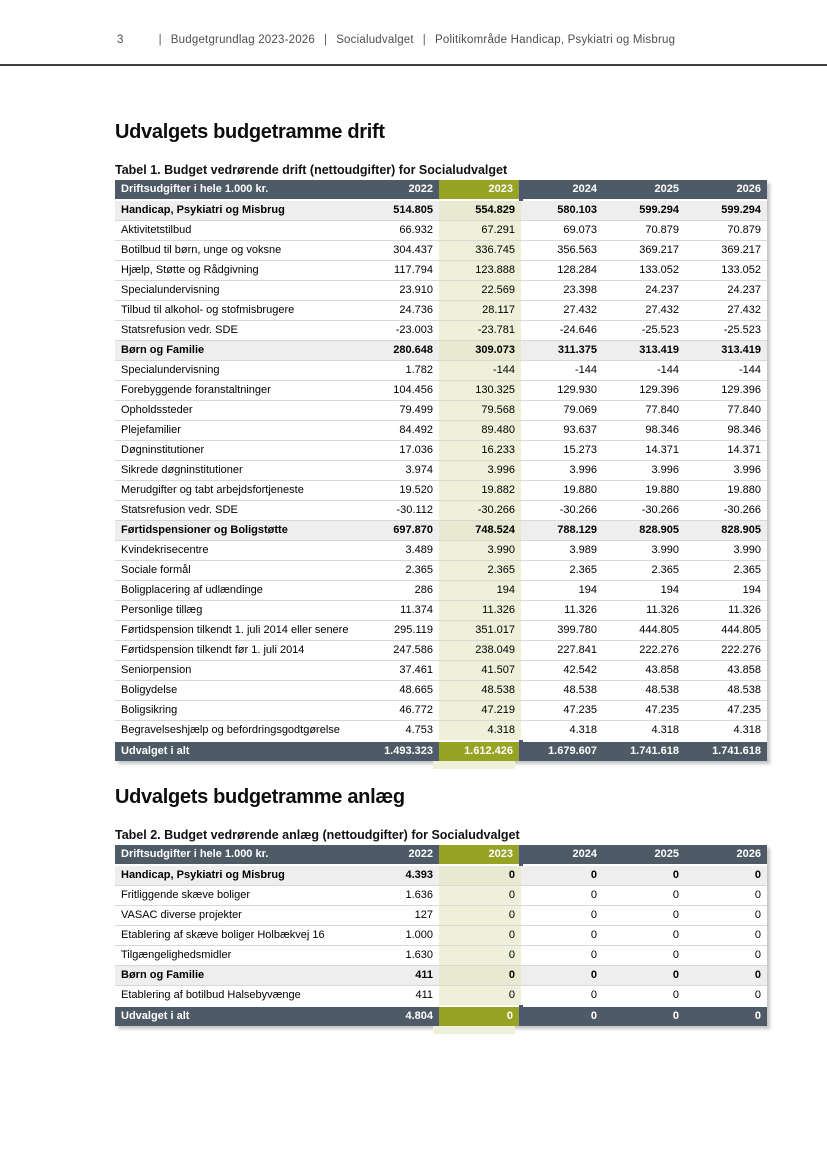 The image size is (827, 1170). I want to click on row-label: Plejefamilier, so click(236, 430).